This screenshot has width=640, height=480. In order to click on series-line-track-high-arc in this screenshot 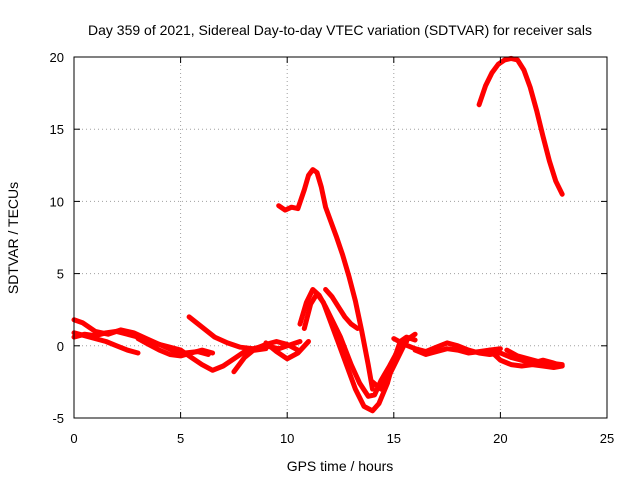, I will do `click(520, 126)`.